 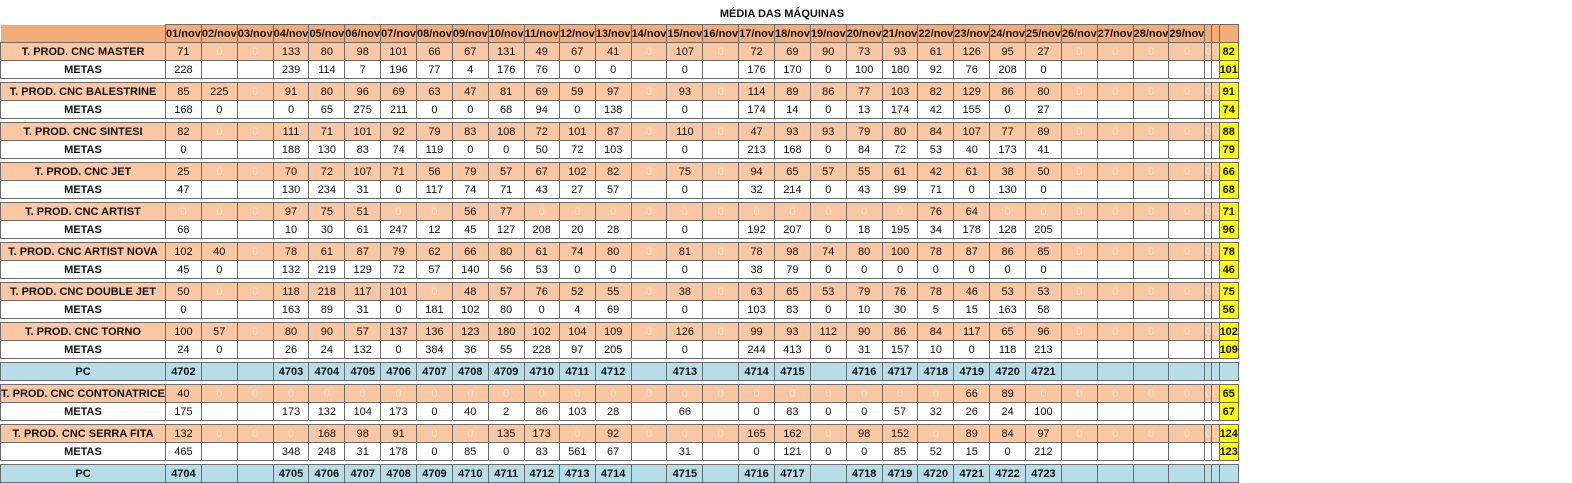 I want to click on value-cell: 78, so click(x=291, y=251).